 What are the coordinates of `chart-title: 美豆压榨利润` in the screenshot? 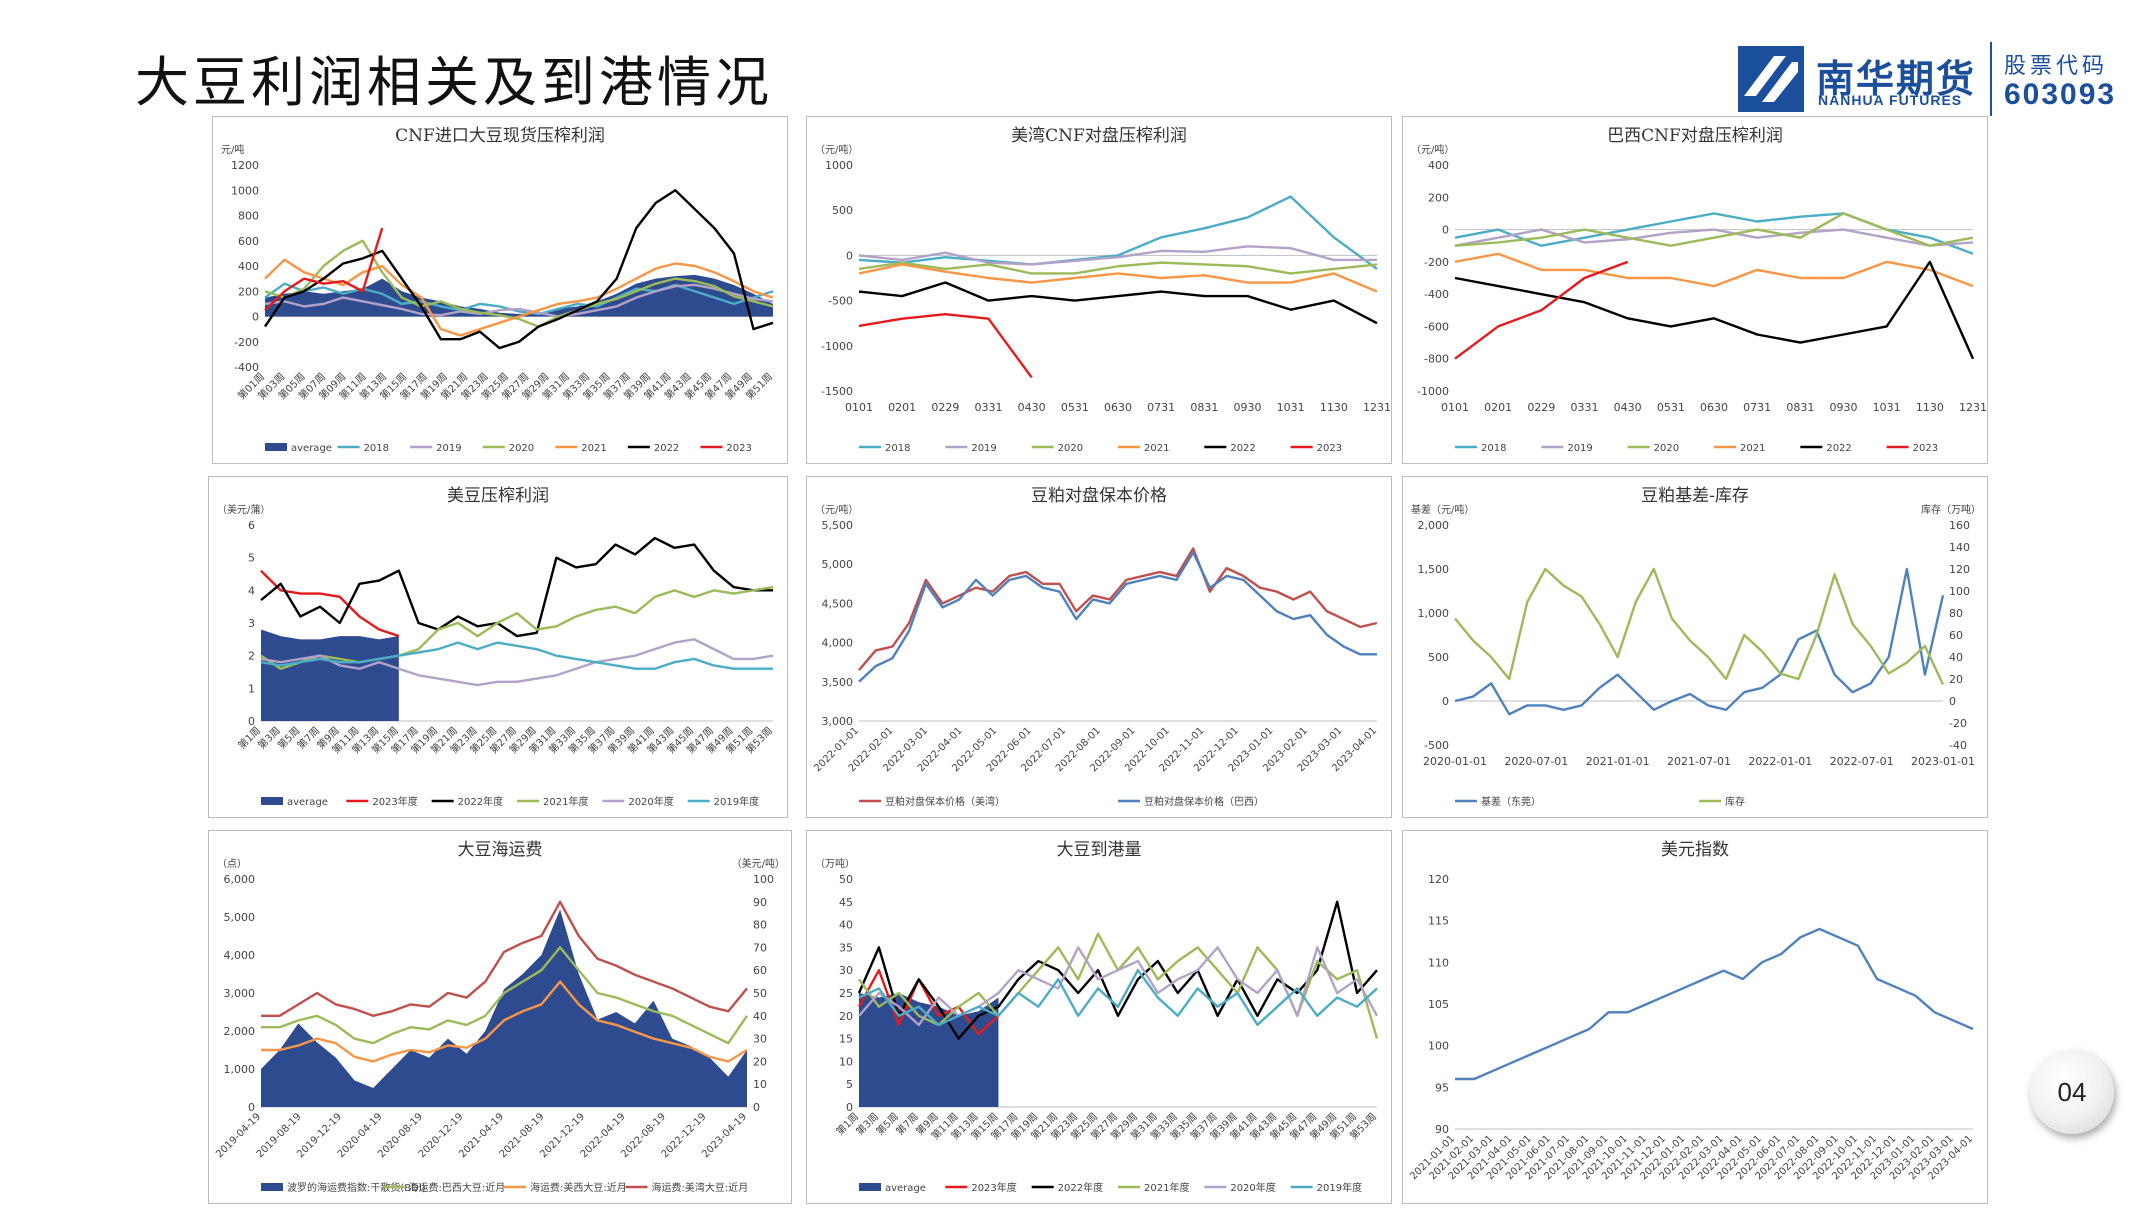 It's located at (498, 496).